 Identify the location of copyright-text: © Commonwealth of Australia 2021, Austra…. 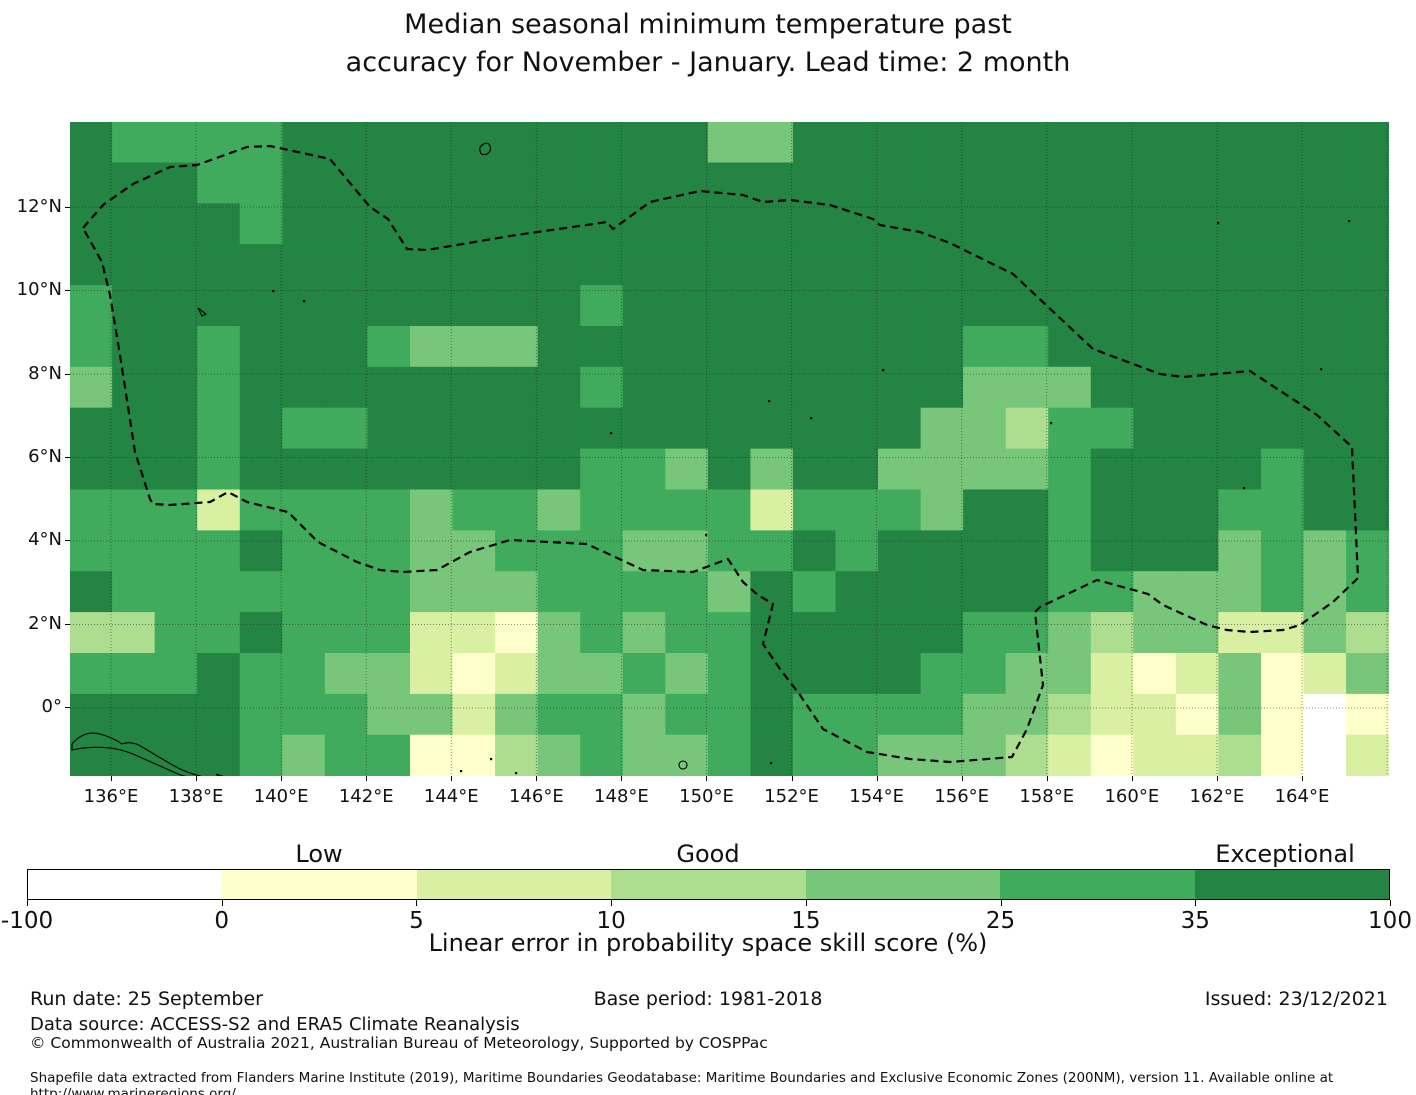
(399, 1043).